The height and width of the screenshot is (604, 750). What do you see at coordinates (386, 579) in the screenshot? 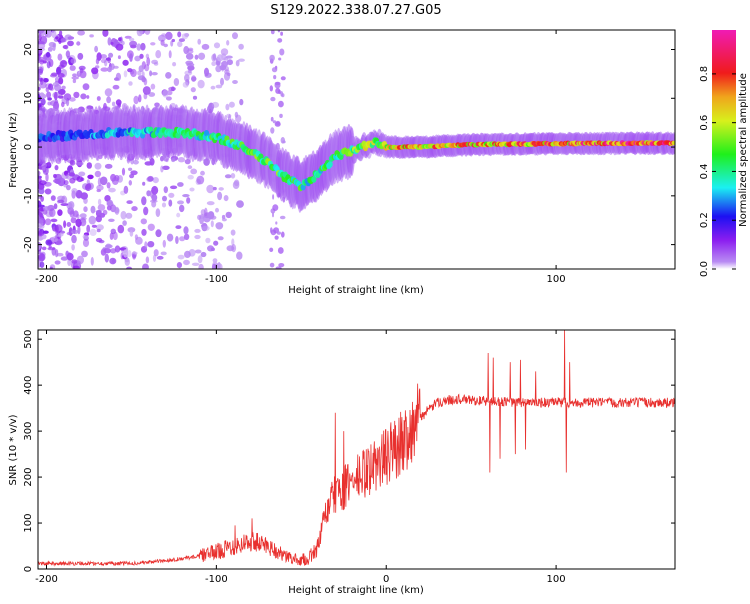
I see `snr-xtick-label: 0` at bounding box center [386, 579].